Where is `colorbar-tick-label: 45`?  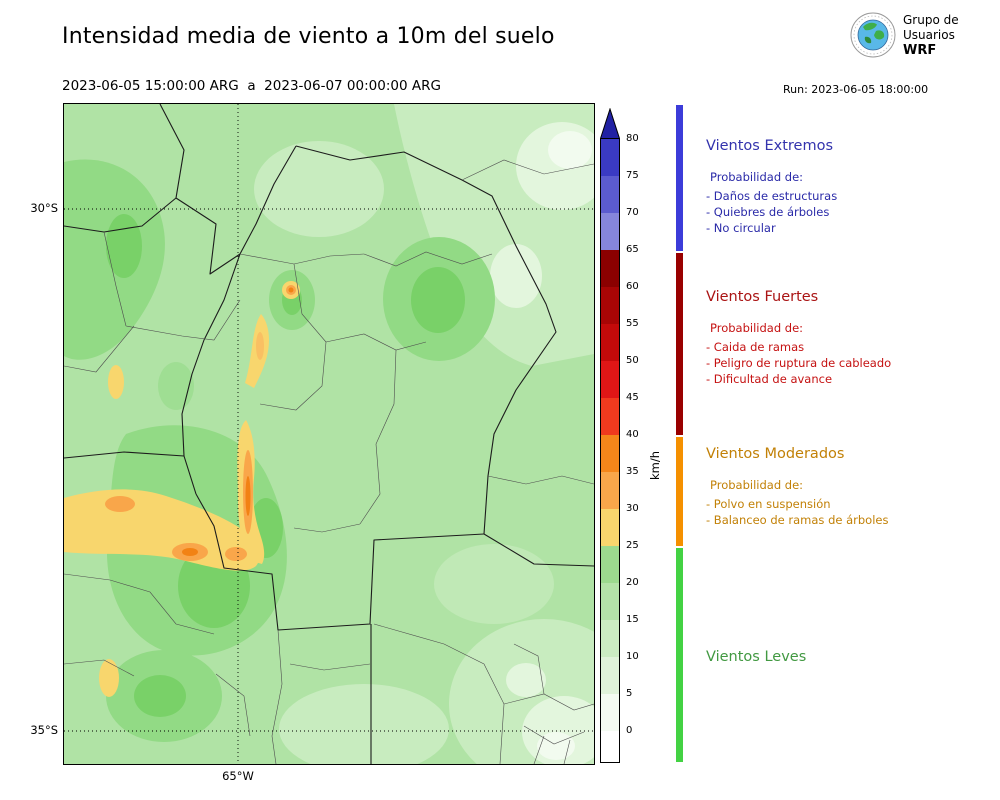
colorbar-tick-label: 45 is located at coordinates (632, 397).